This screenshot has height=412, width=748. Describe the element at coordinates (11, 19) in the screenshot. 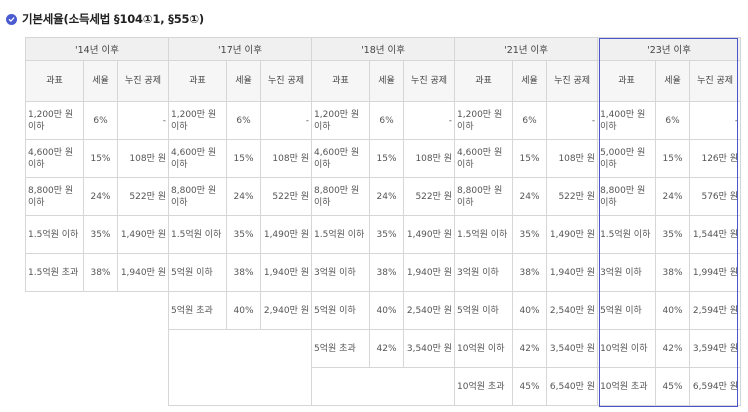

I see `check-circle-icon` at that location.